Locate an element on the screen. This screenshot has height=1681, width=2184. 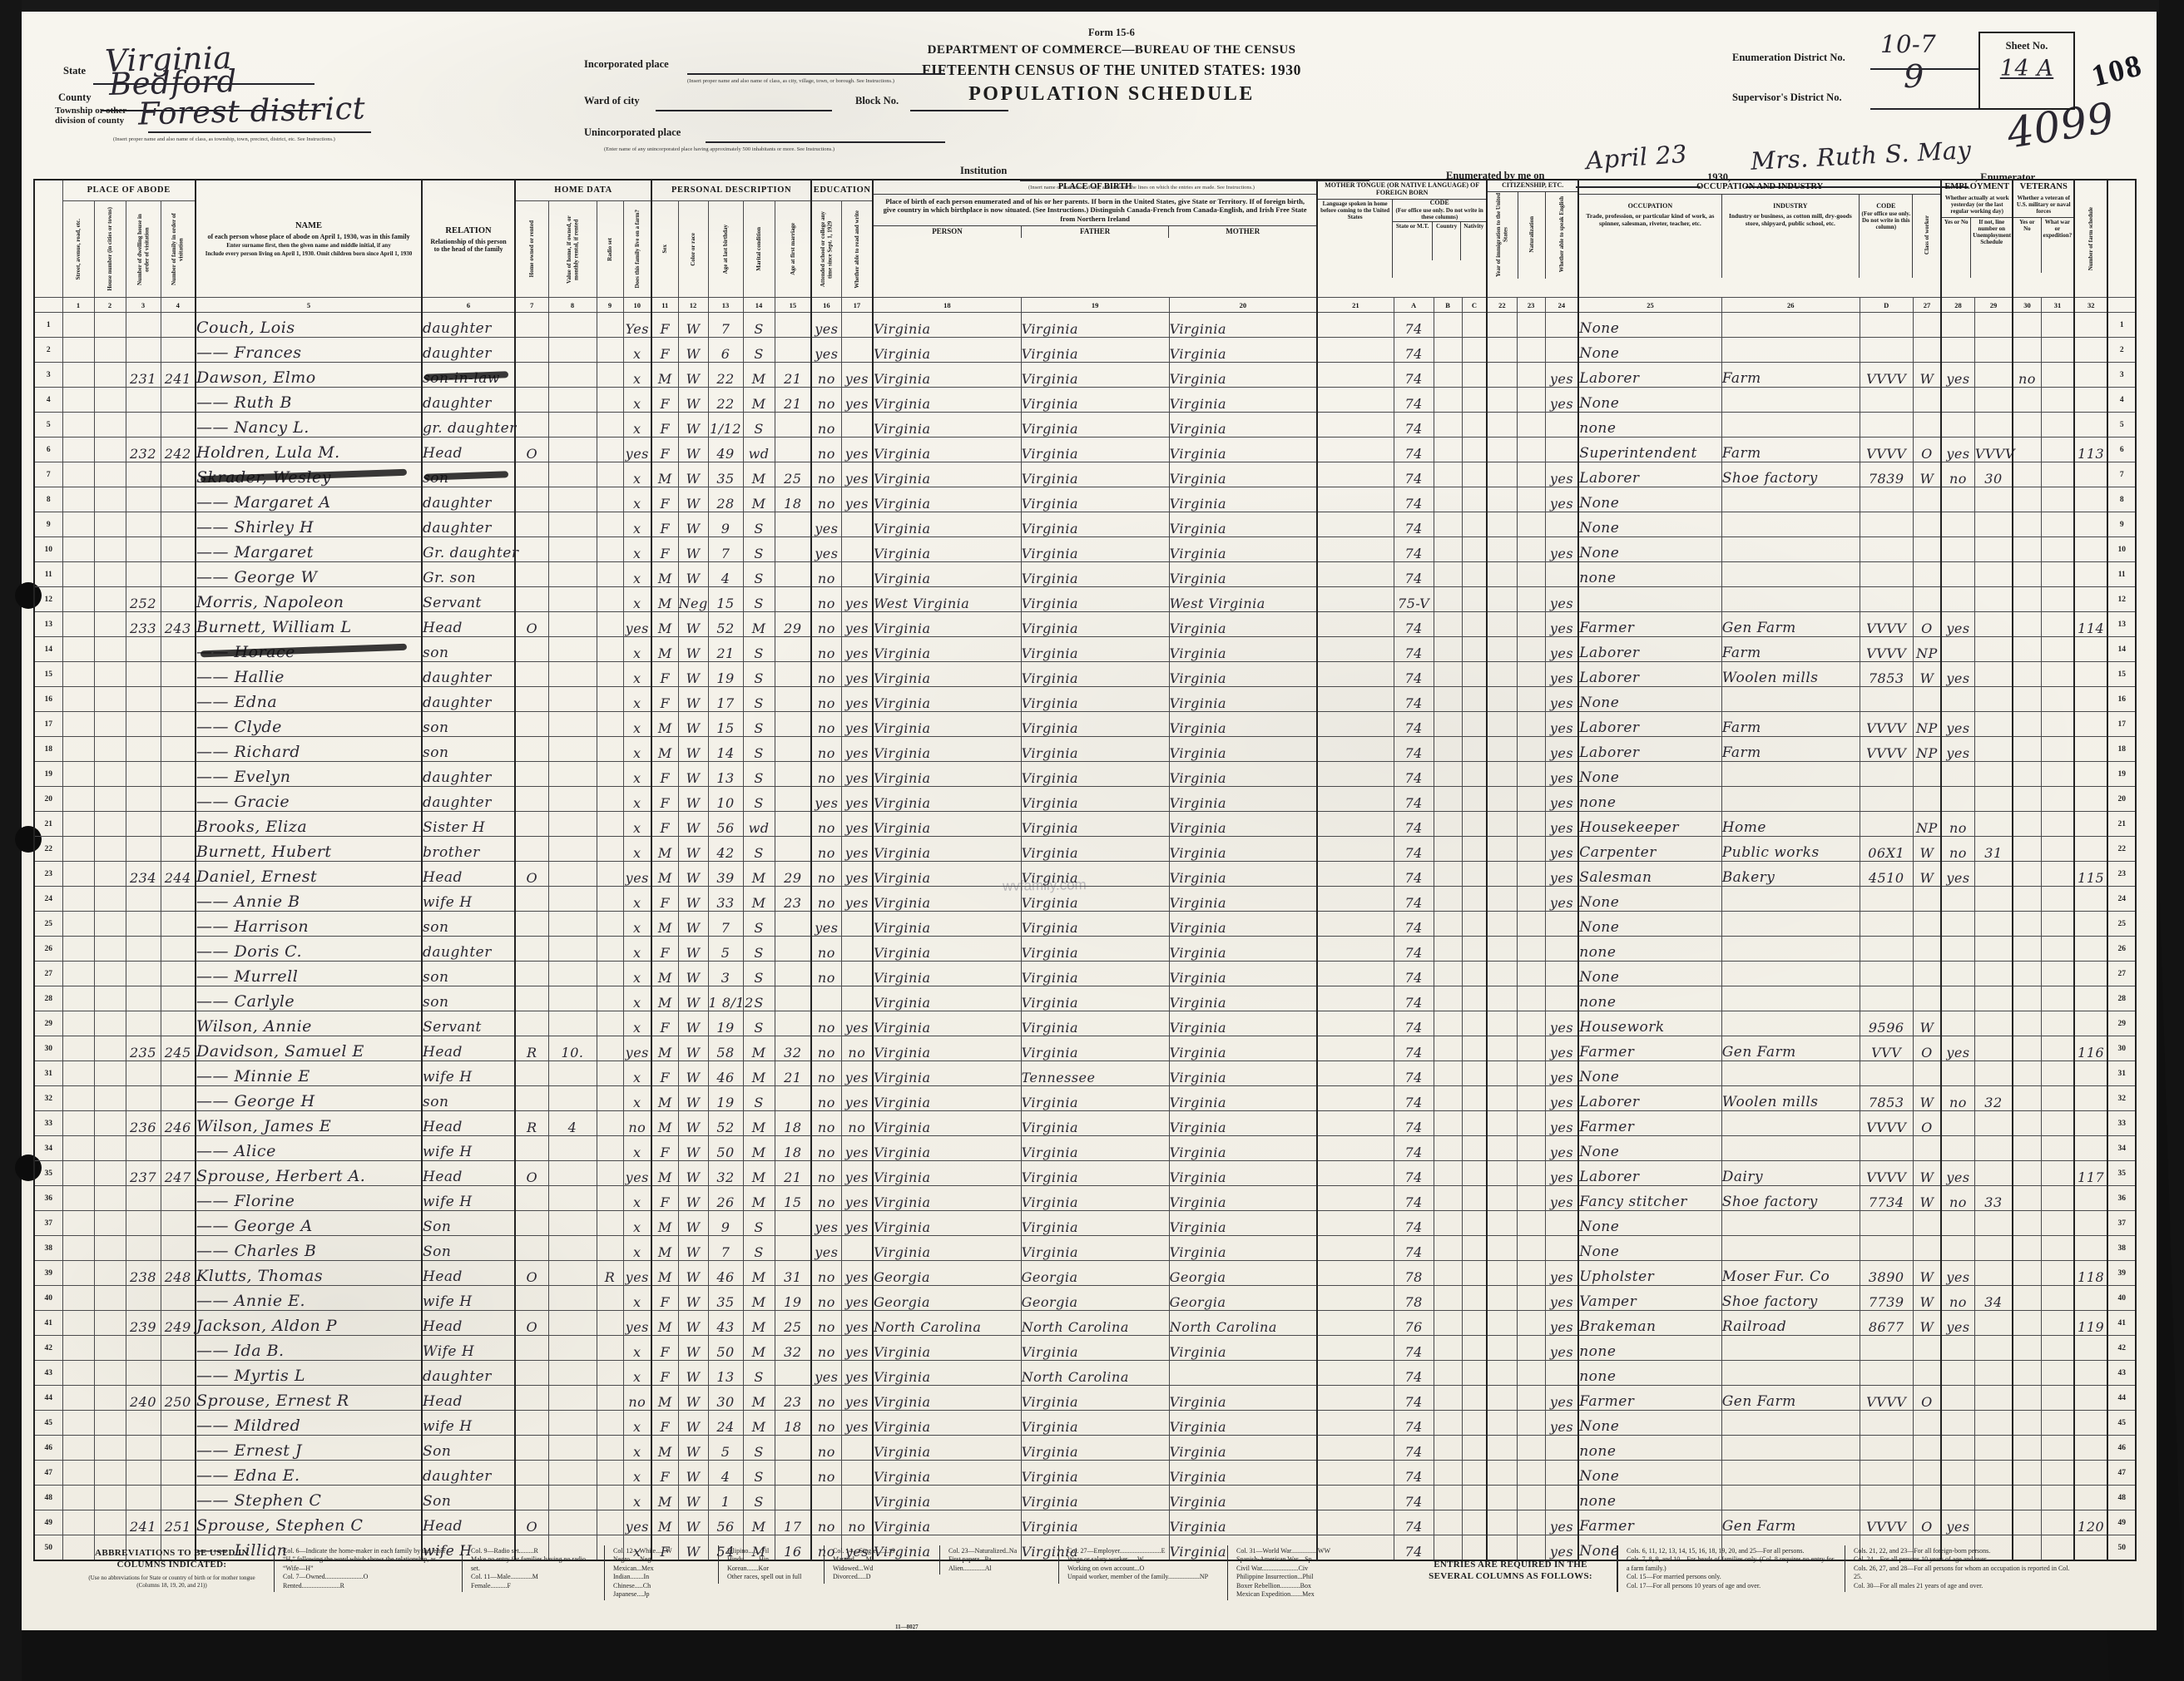
cell-unl is located at coordinates (1993, 799).